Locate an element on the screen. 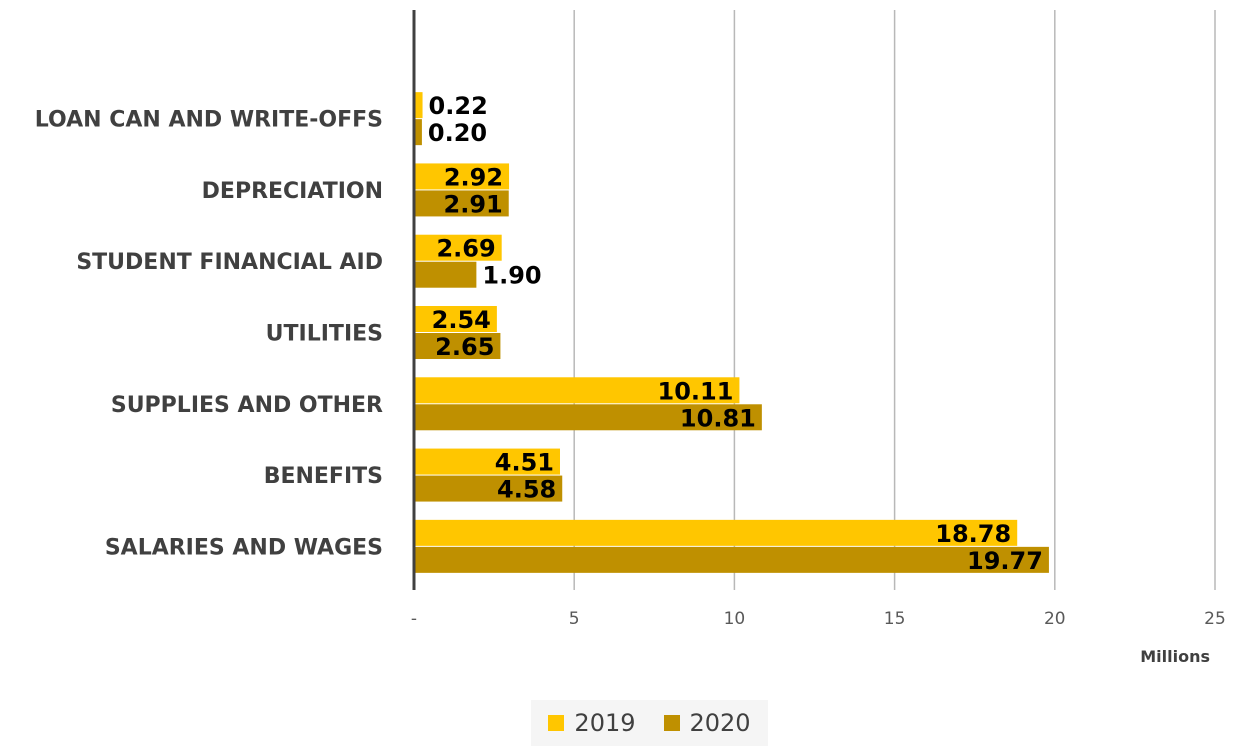  legend-label-2019: 2019 is located at coordinates (605, 723).